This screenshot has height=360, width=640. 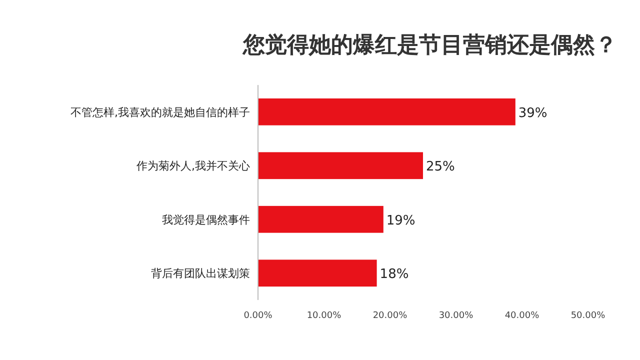 What do you see at coordinates (324, 316) in the screenshot?
I see `x-tick-label: 10.00%` at bounding box center [324, 316].